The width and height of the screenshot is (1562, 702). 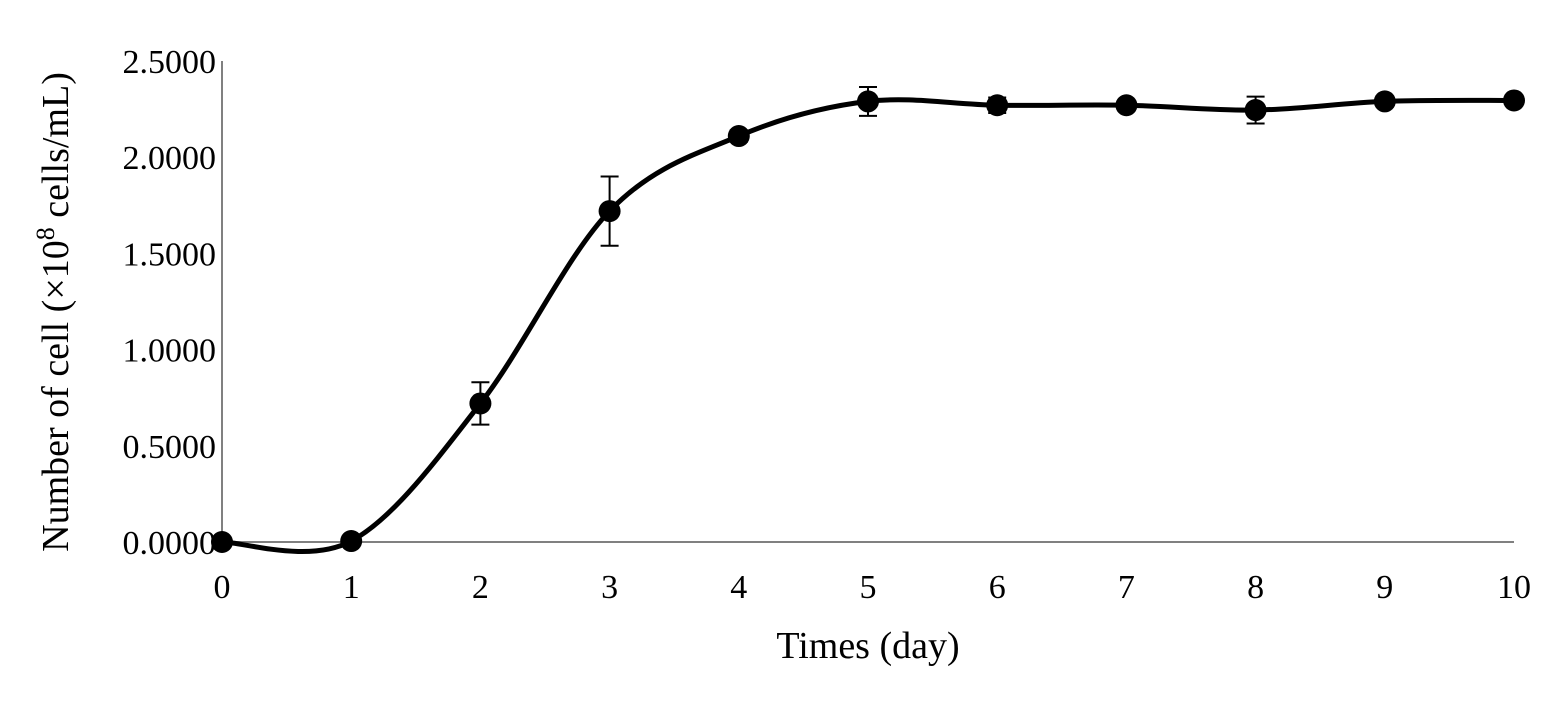 I want to click on y-tick-label: 2.0000, so click(x=170, y=158).